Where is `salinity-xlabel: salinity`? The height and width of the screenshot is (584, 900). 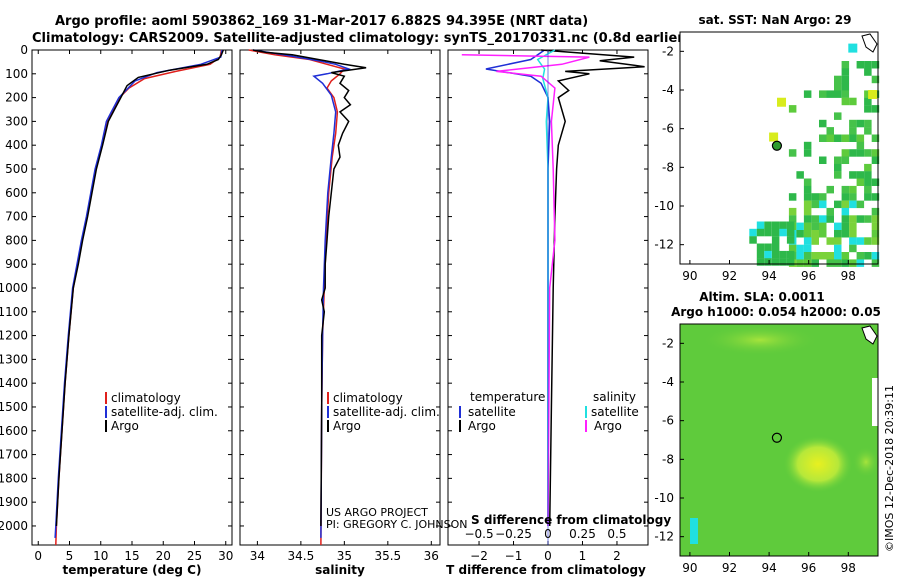
salinity-xlabel: salinity is located at coordinates (340, 570).